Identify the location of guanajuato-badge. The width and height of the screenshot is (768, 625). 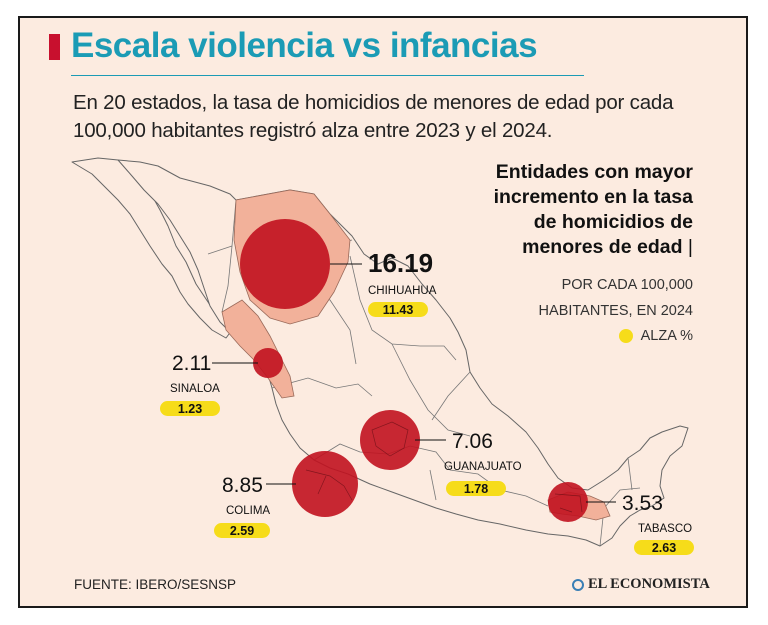
(476, 488).